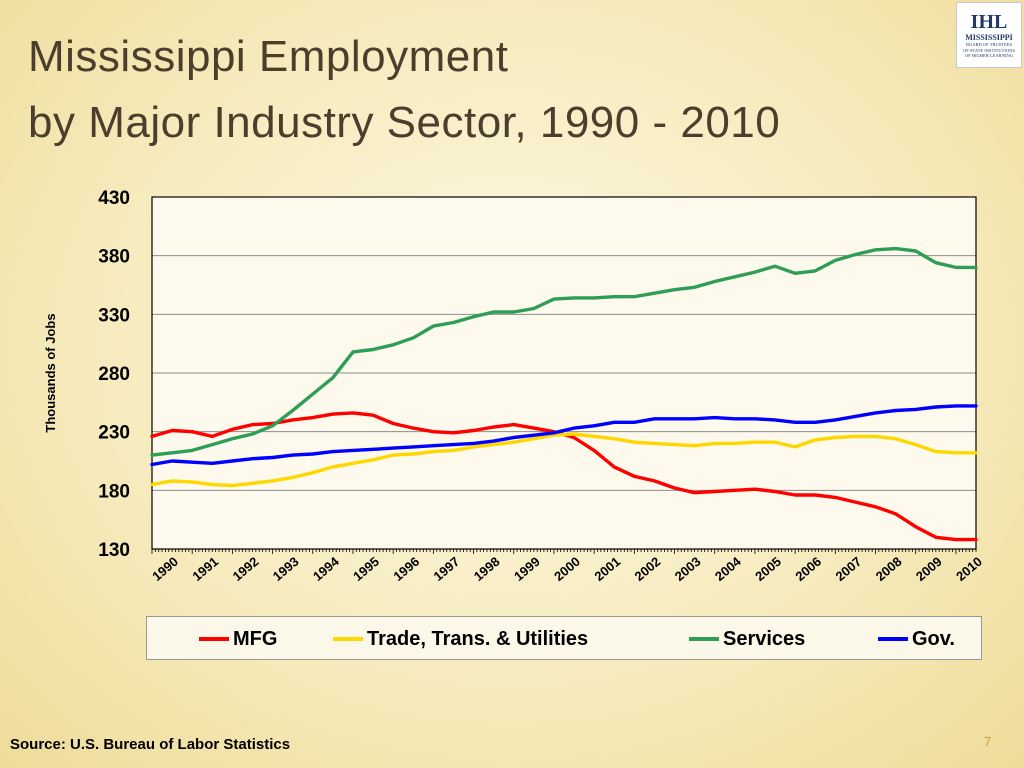 Image resolution: width=1024 pixels, height=768 pixels. I want to click on x-tick-label-1994: 1994, so click(326, 568).